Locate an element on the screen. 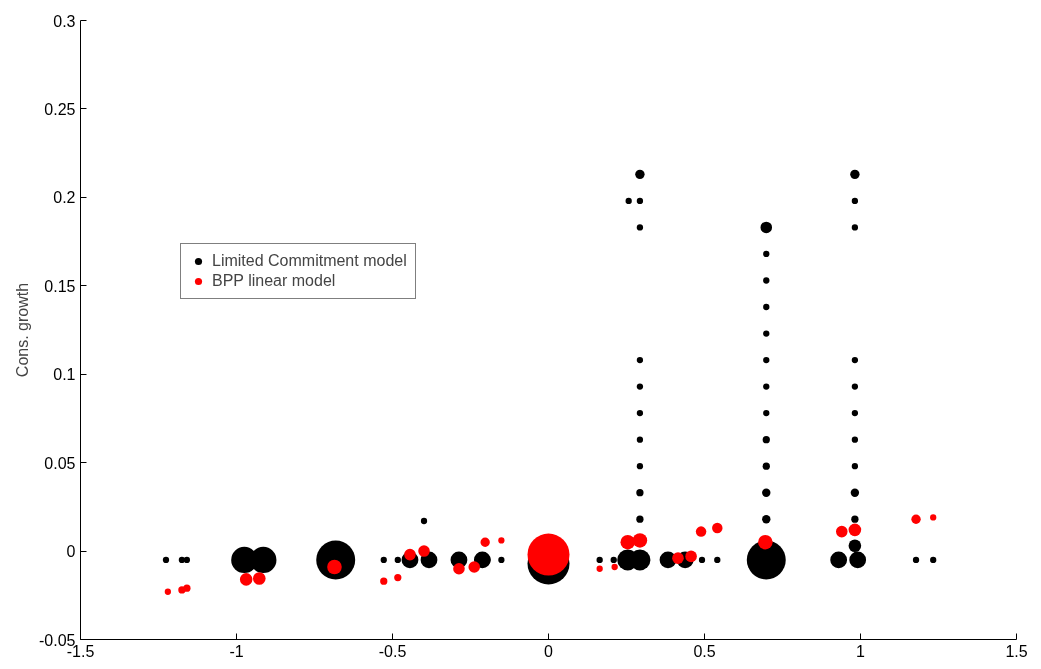  y-tick-label: 0.05 is located at coordinates (60, 463).